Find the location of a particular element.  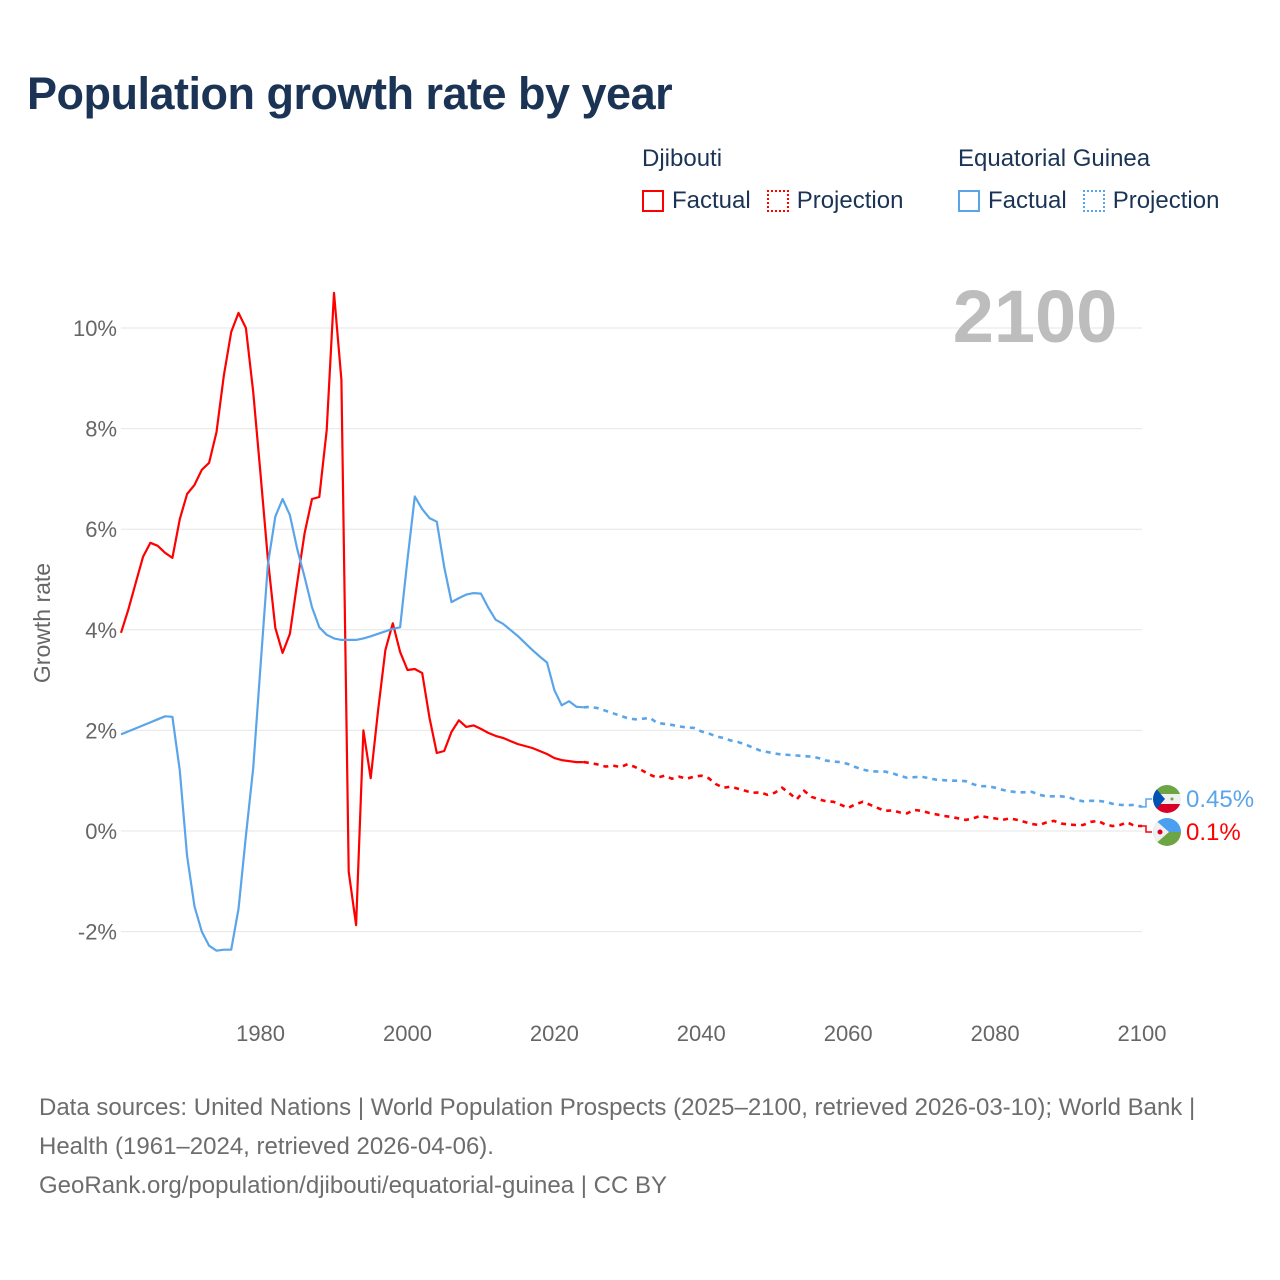

equatorial-guinea-end-label: 0.45% is located at coordinates (1220, 799).